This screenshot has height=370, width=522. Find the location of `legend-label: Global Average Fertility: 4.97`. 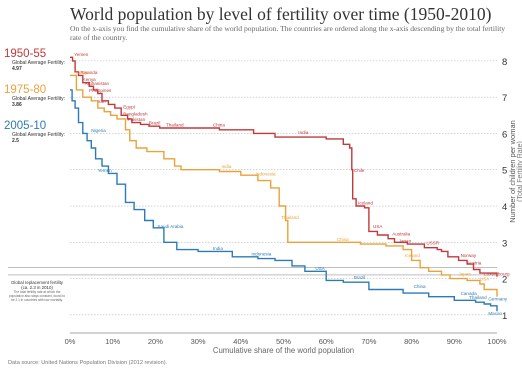

legend-label: Global Average Fertility: 4.97 is located at coordinates (38, 66).